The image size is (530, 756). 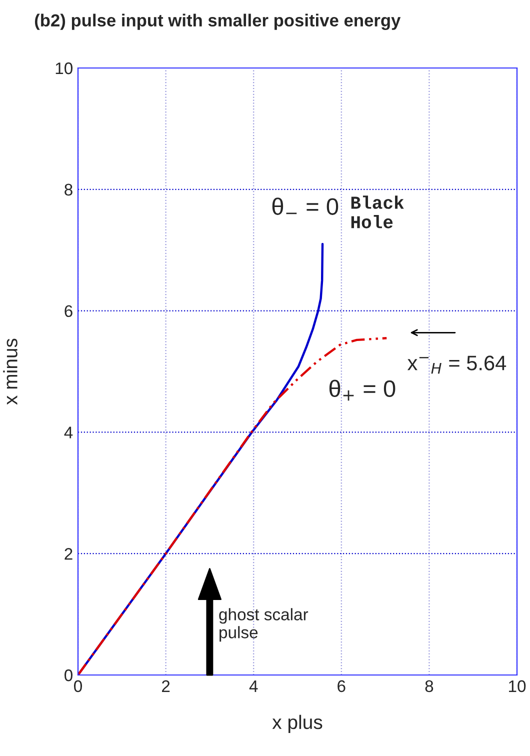 I want to click on x-axis-title: x plus, so click(x=297, y=723).